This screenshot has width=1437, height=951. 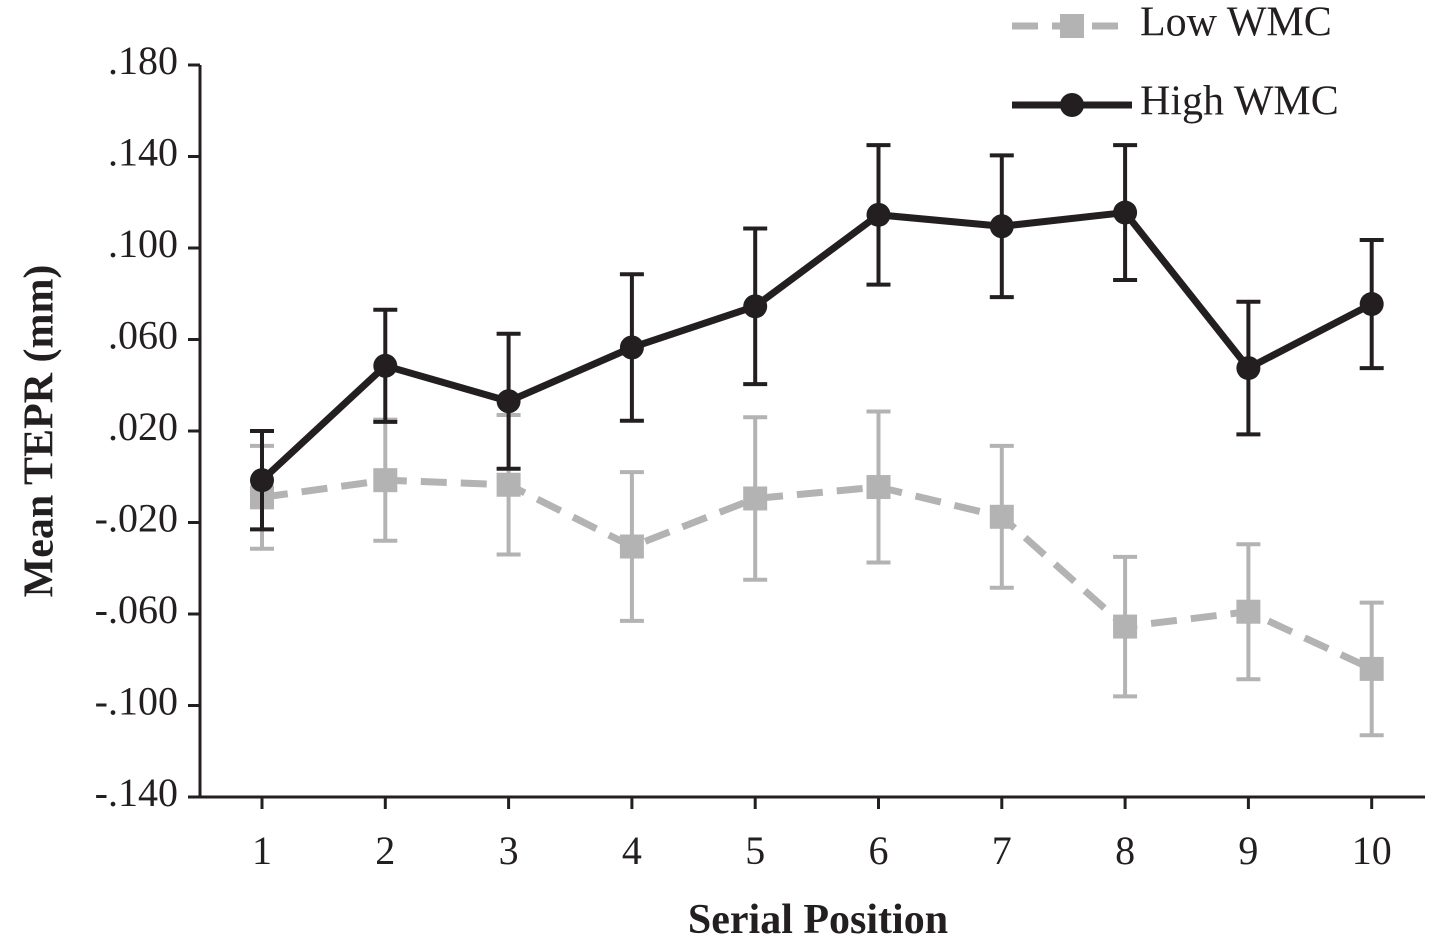 What do you see at coordinates (40, 431) in the screenshot?
I see `y-axis-title: Mean TEPR (mm)` at bounding box center [40, 431].